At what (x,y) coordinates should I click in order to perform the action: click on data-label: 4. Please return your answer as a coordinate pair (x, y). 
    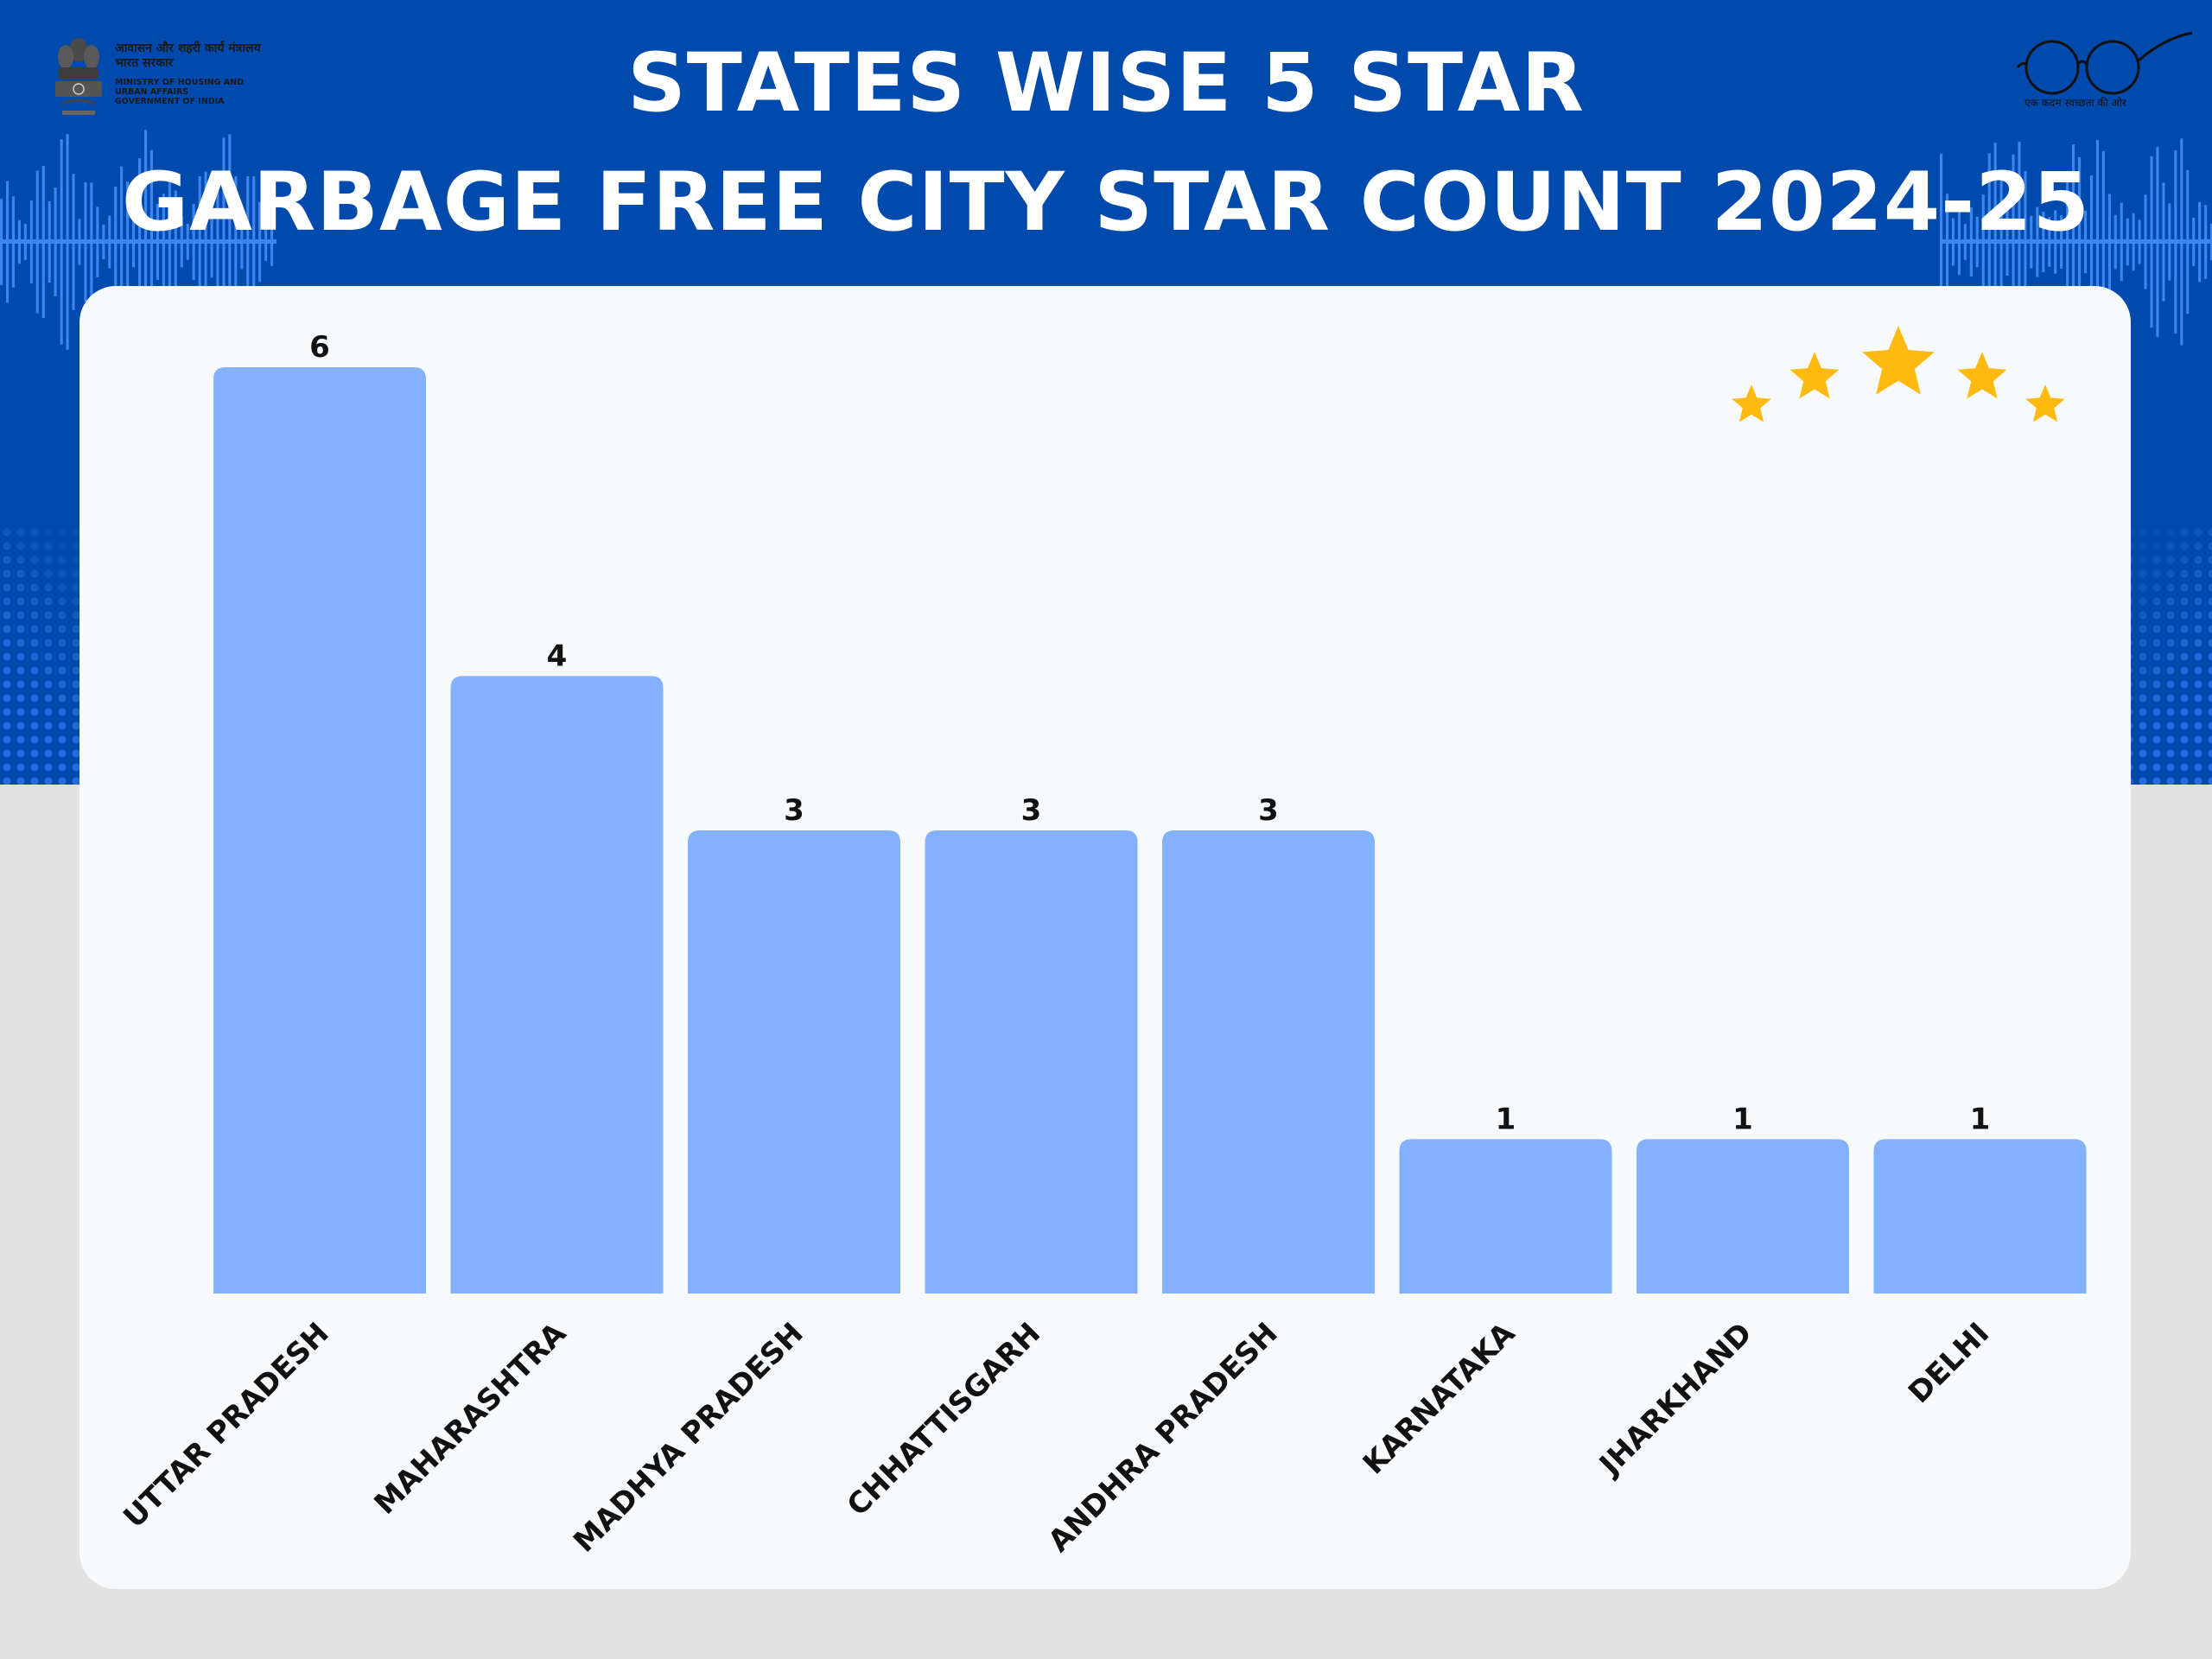
    Looking at the image, I should click on (557, 656).